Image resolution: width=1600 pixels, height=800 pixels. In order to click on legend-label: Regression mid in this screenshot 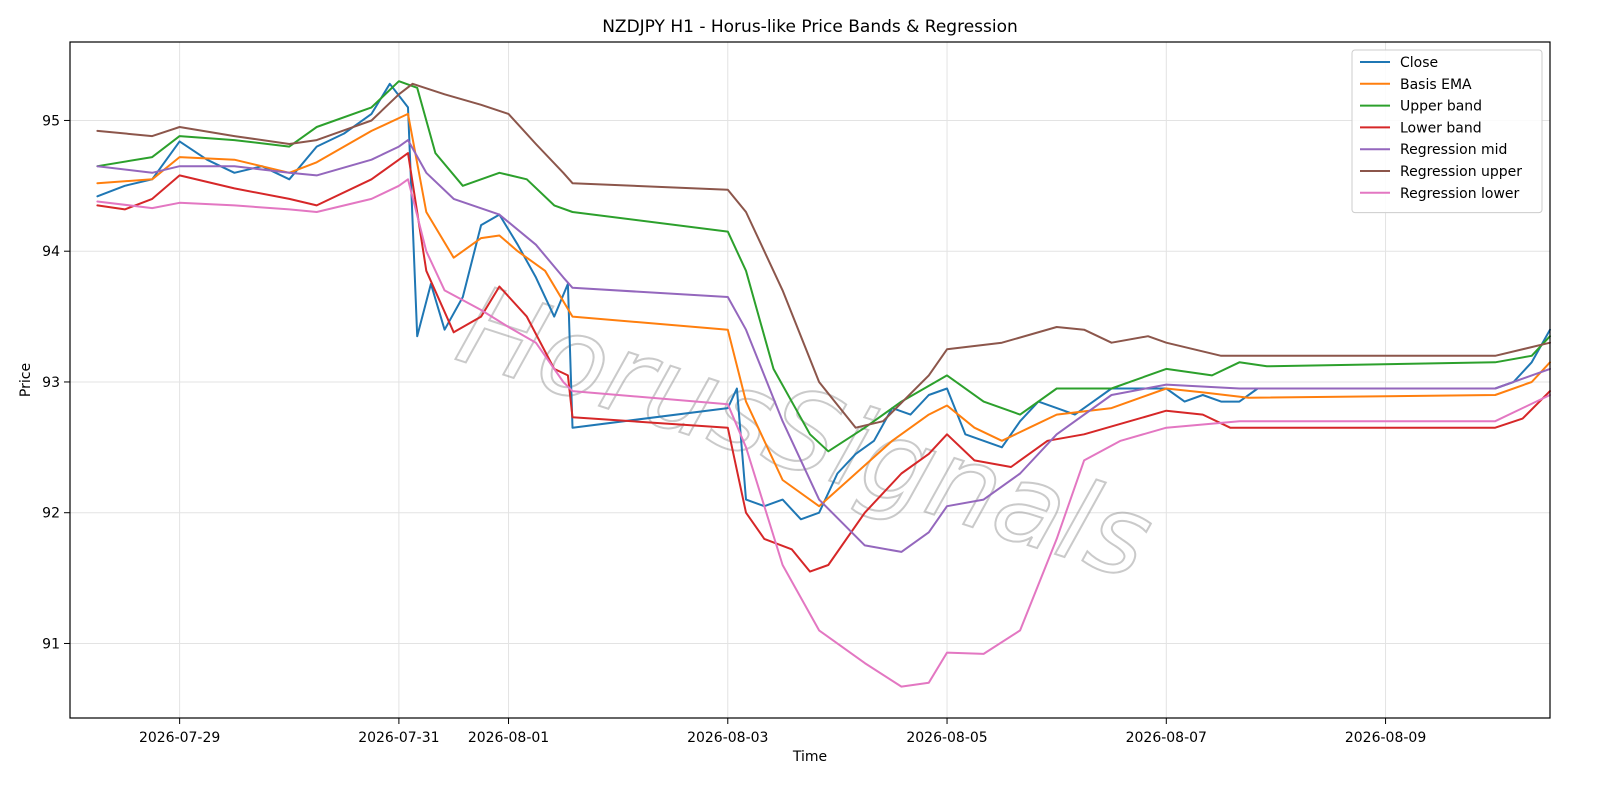, I will do `click(1453, 150)`.